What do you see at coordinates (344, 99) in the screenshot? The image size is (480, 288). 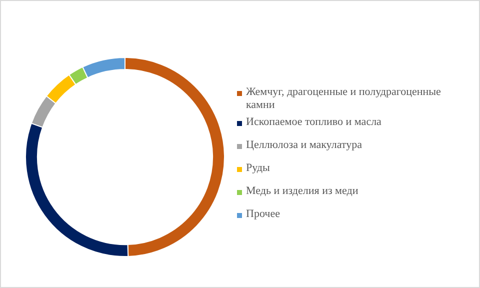 I see `legend-label: Жемчуг, драгоценные и полудрагоценные камни` at bounding box center [344, 99].